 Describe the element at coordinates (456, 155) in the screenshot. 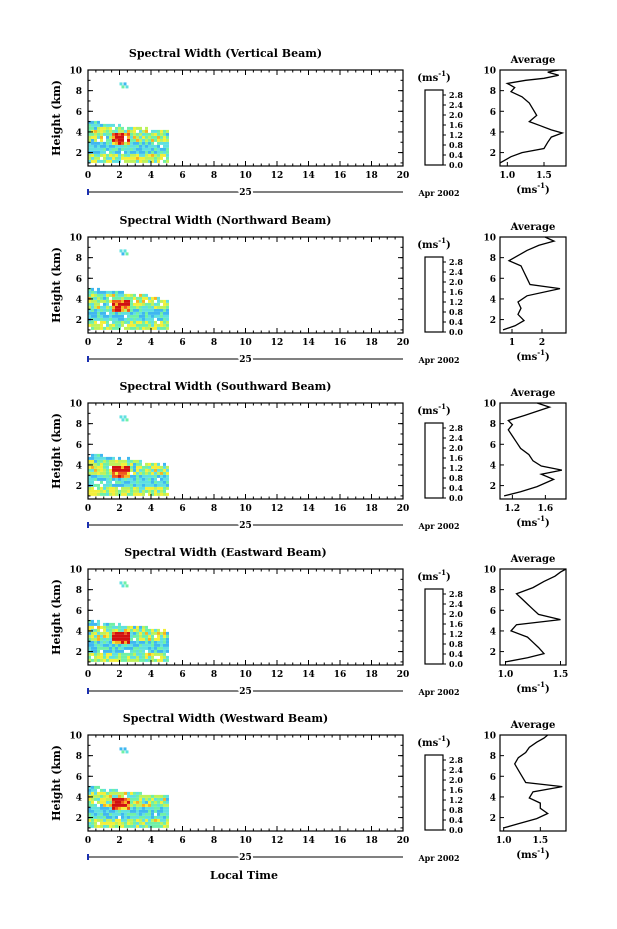

I see `colorbar-tick-label: 0.4` at that location.